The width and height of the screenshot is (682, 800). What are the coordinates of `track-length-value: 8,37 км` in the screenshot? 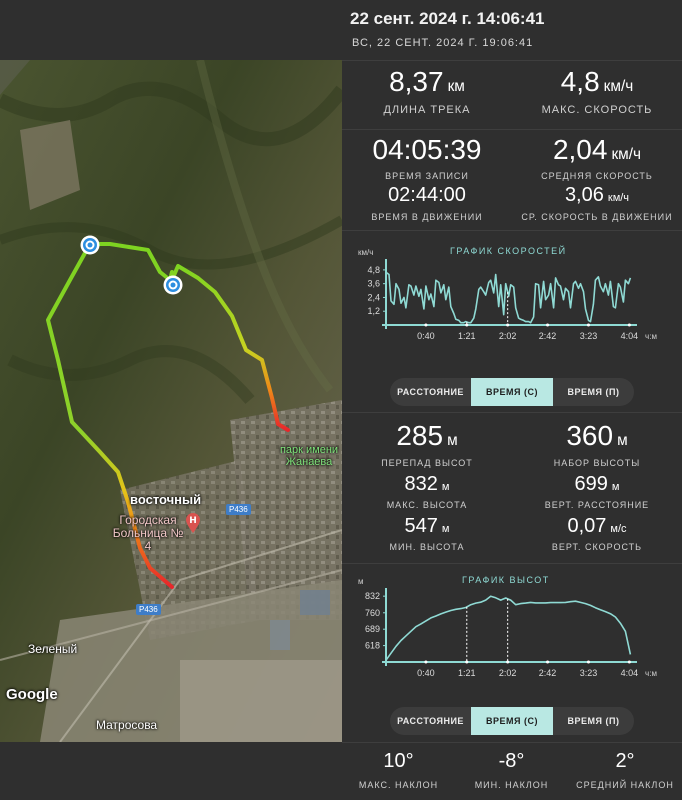 It's located at (427, 81).